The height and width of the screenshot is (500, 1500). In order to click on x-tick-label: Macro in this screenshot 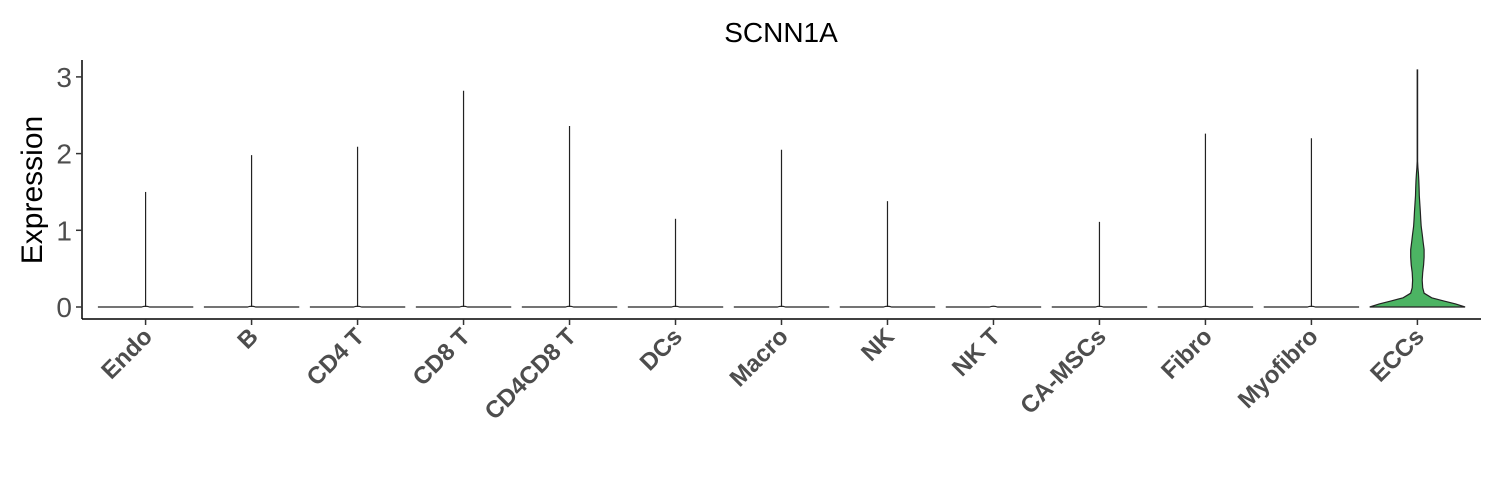, I will do `click(759, 357)`.